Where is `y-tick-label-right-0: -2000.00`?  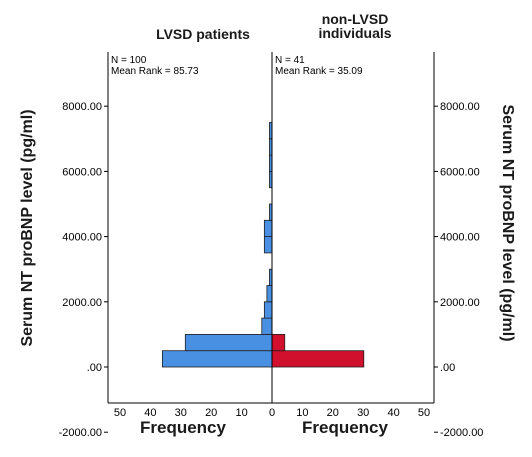 y-tick-label-right-0: -2000.00 is located at coordinates (461, 433).